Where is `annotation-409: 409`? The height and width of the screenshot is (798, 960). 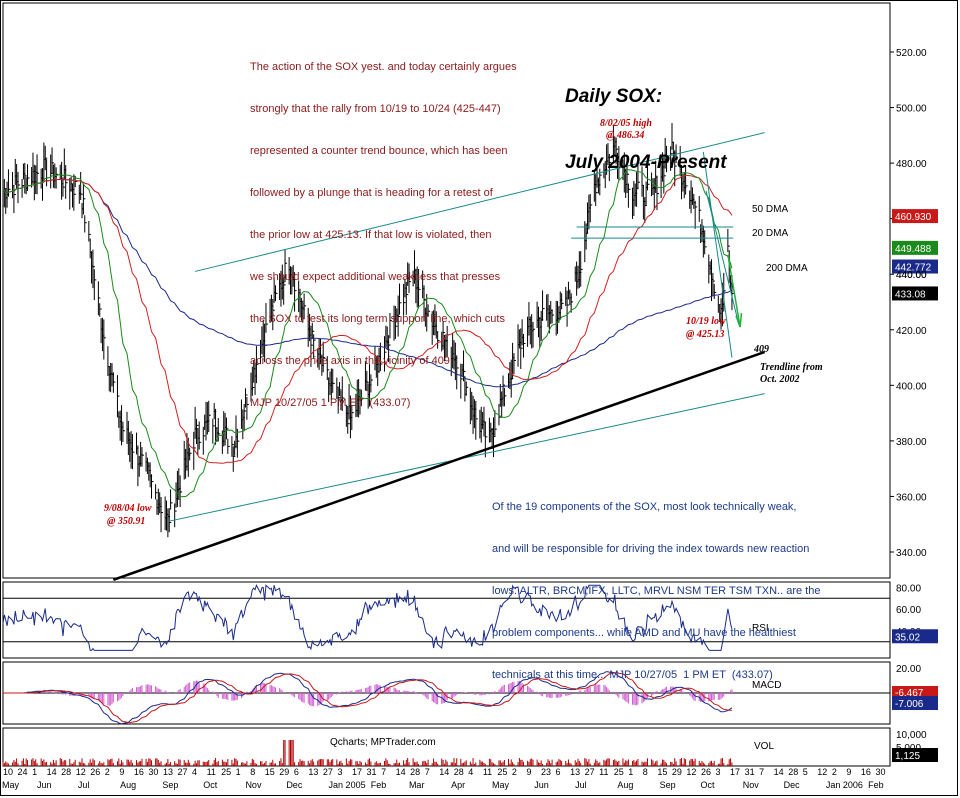 annotation-409: 409 is located at coordinates (761, 349).